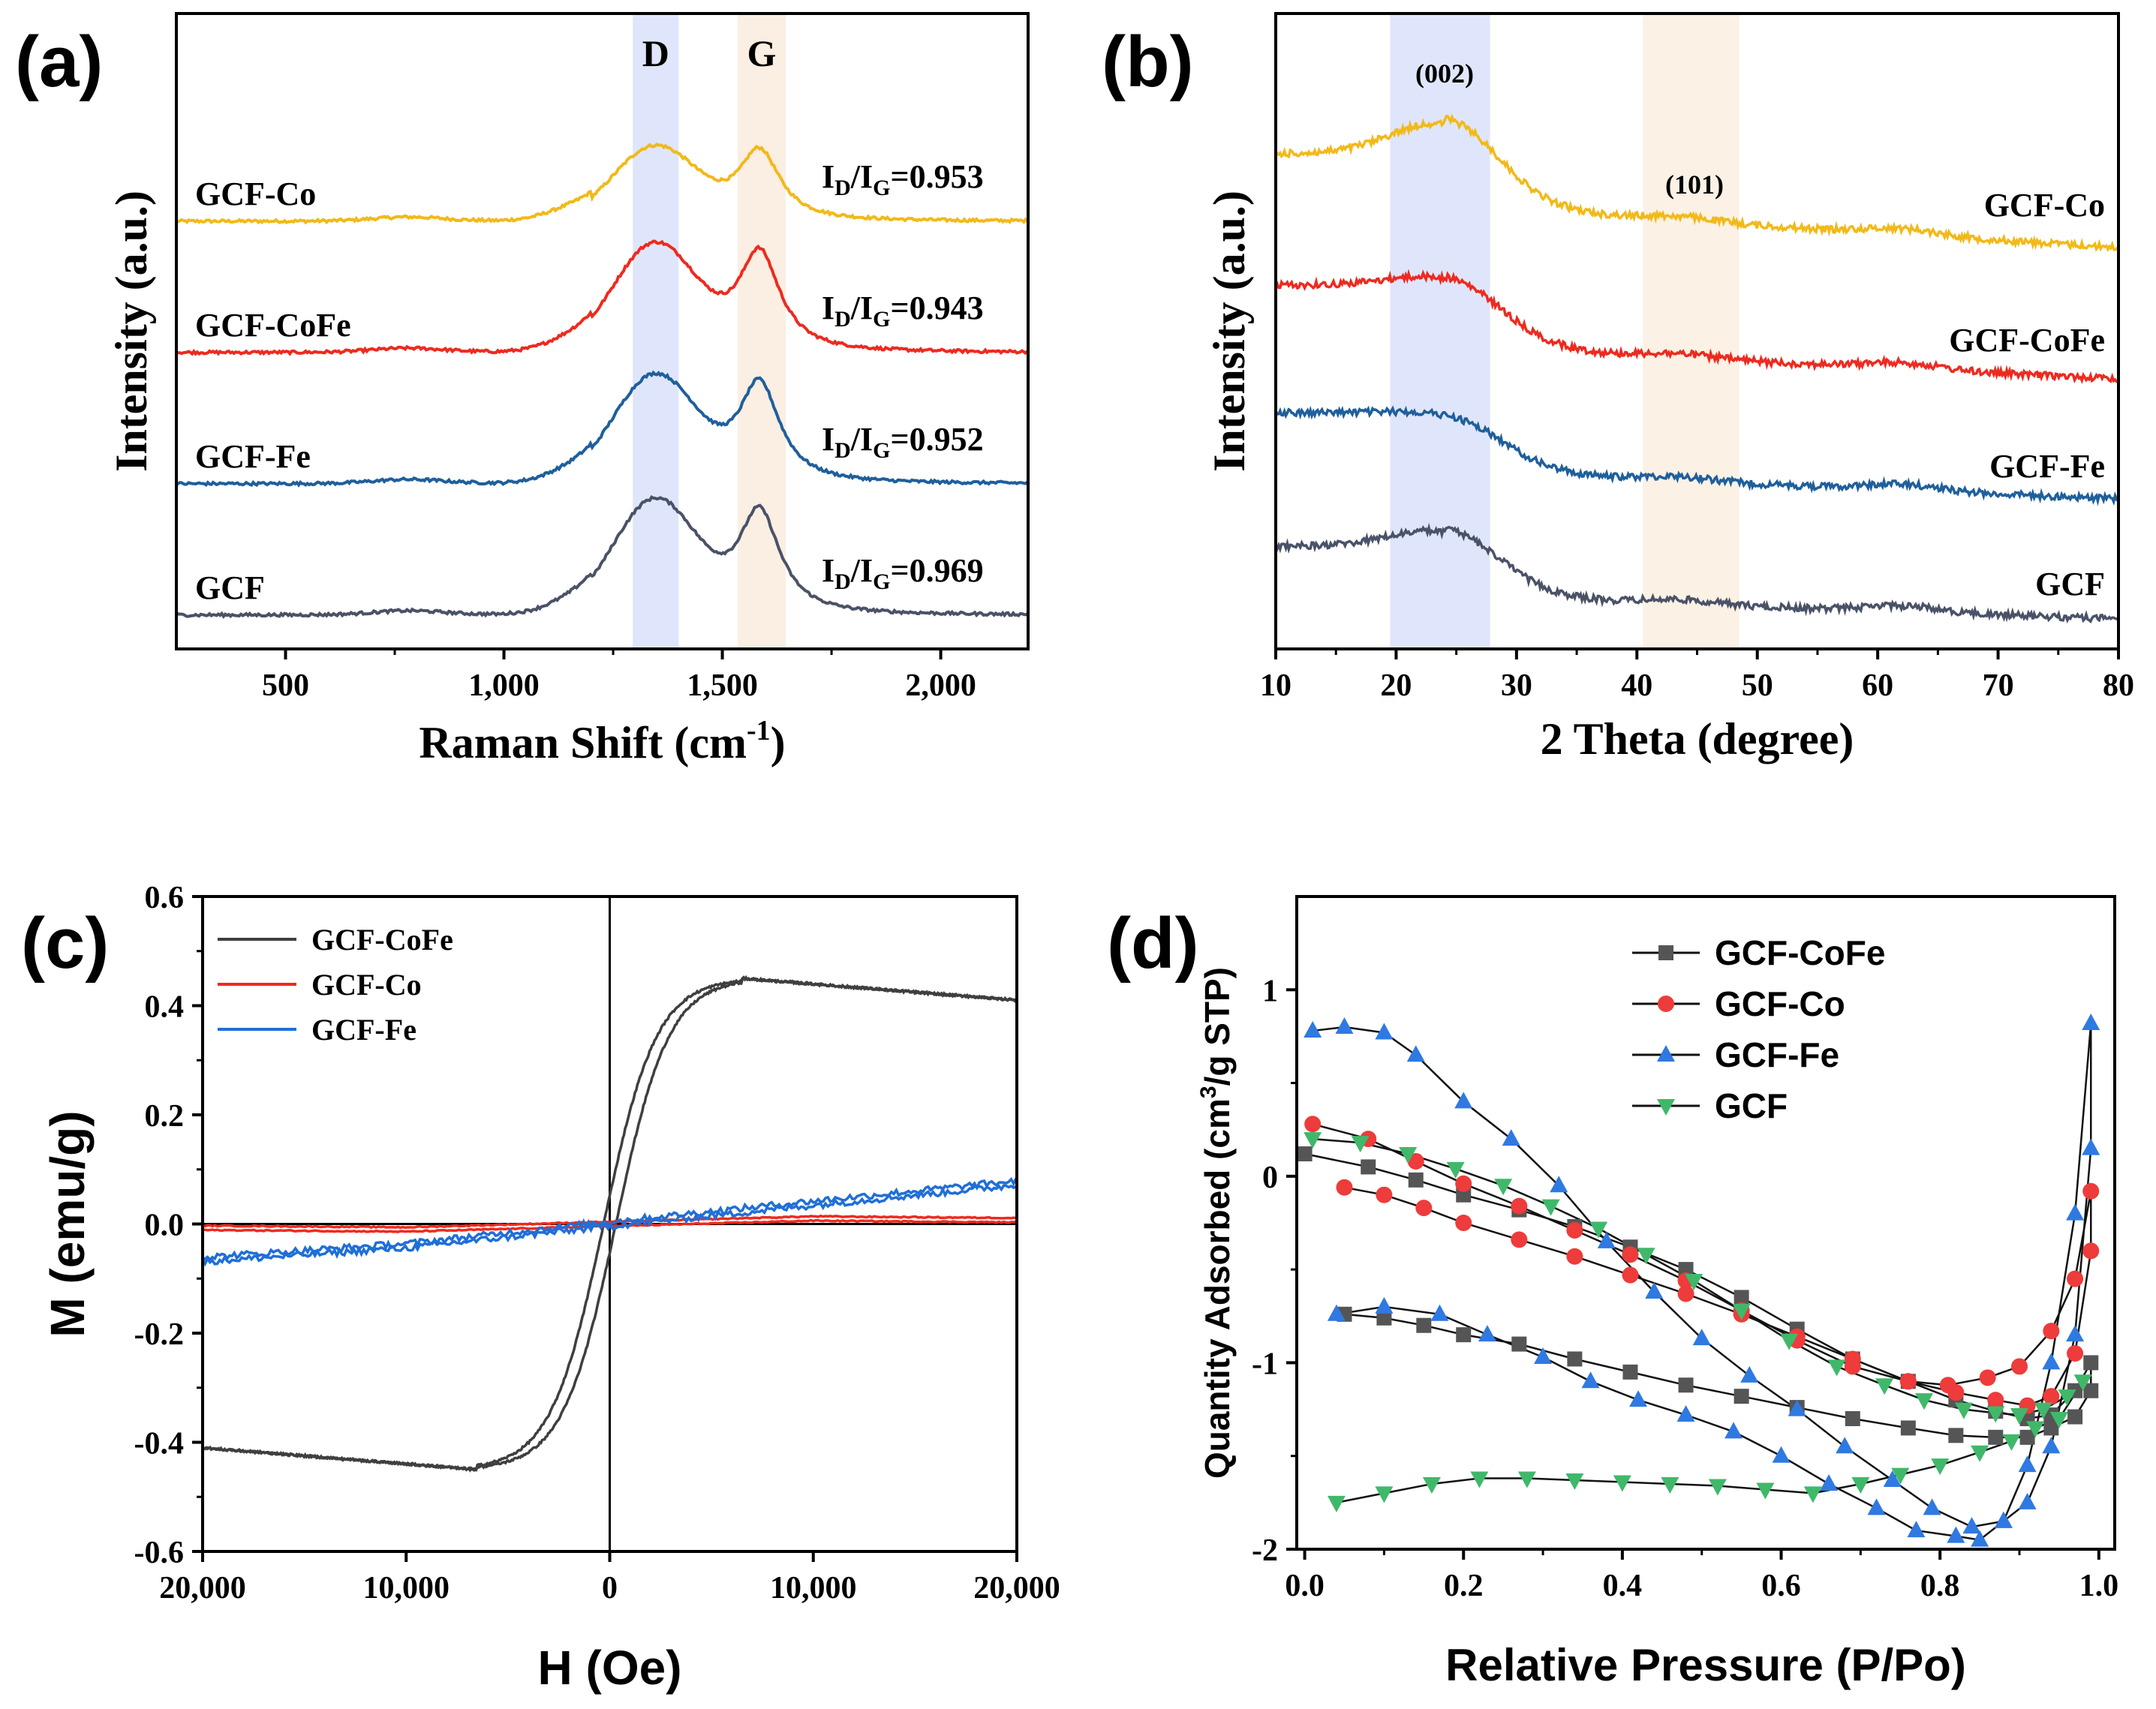  I want to click on x-tick-label: 0, so click(610, 1588).